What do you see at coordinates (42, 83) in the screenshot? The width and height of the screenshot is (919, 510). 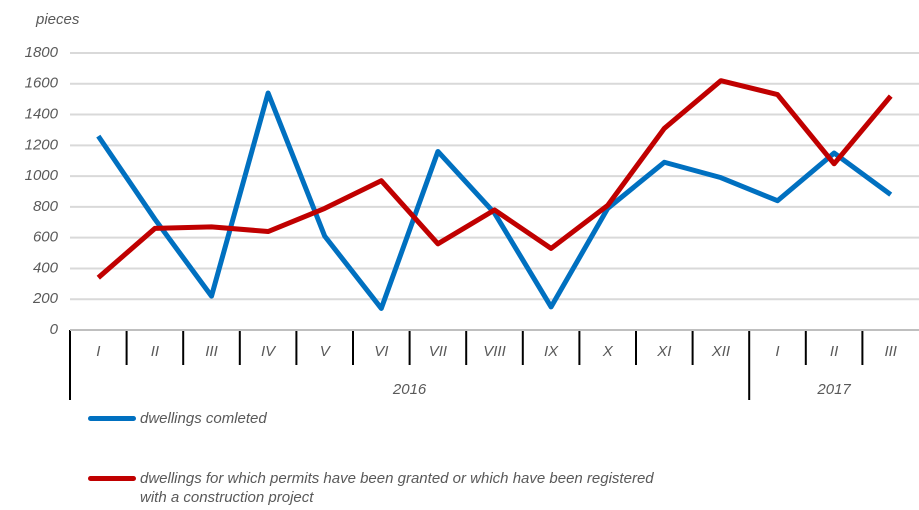 I see `y-tick-label: 1600` at bounding box center [42, 83].